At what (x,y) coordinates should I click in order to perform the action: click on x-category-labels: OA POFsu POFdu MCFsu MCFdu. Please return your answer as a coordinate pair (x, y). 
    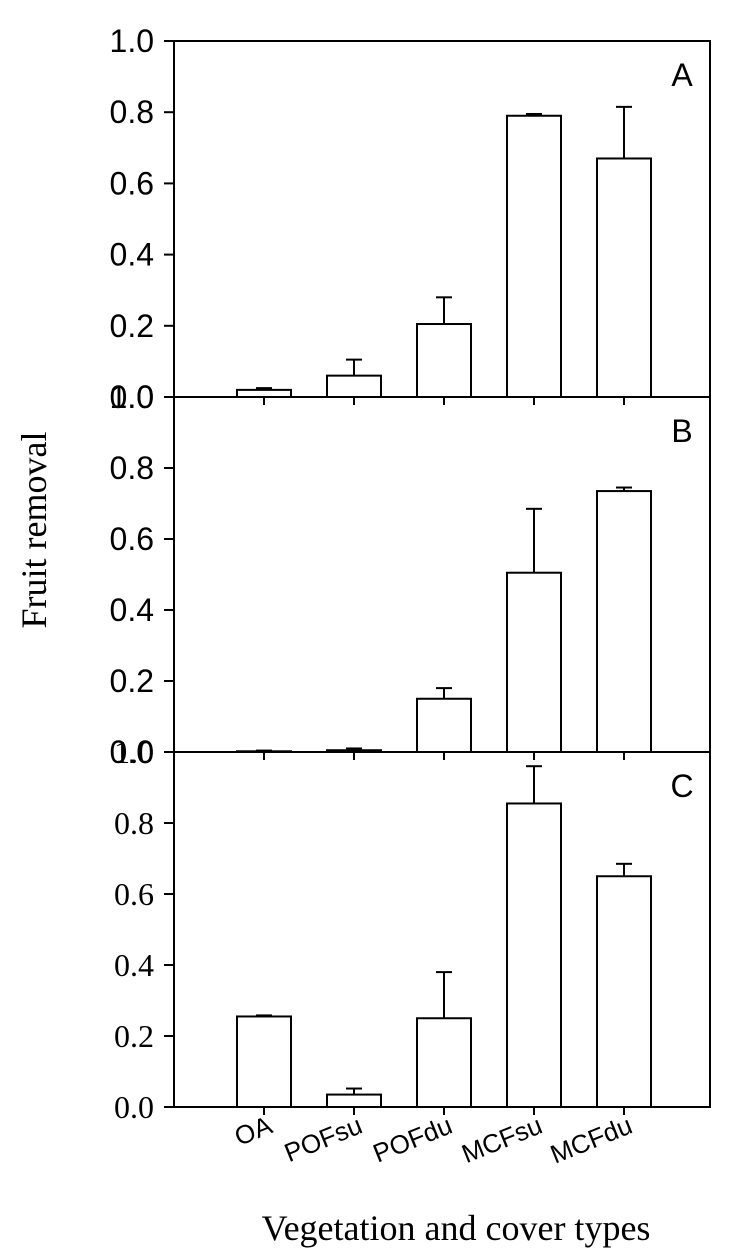
    Looking at the image, I should click on (433, 1140).